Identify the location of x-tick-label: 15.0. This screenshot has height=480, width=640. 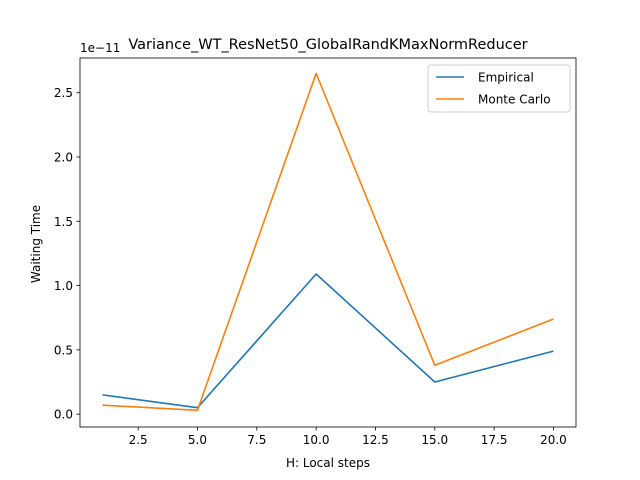
(434, 440).